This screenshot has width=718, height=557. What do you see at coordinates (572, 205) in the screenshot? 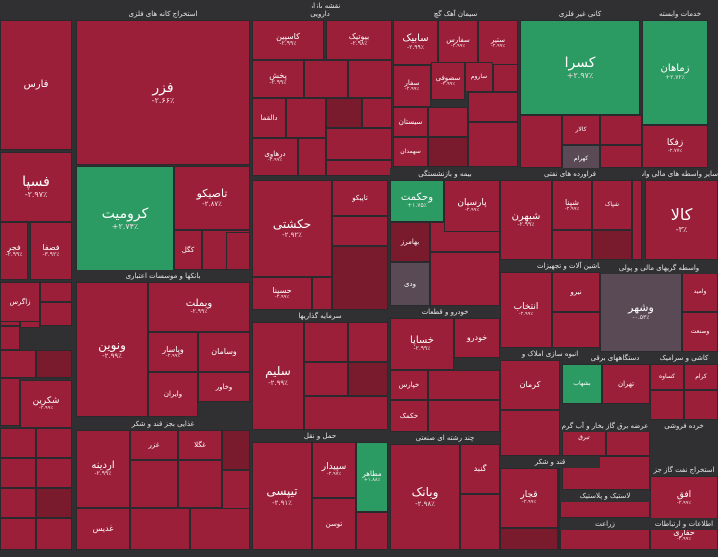
I see `tile-shepna: شپنا -۲.۹۹٪` at bounding box center [572, 205].